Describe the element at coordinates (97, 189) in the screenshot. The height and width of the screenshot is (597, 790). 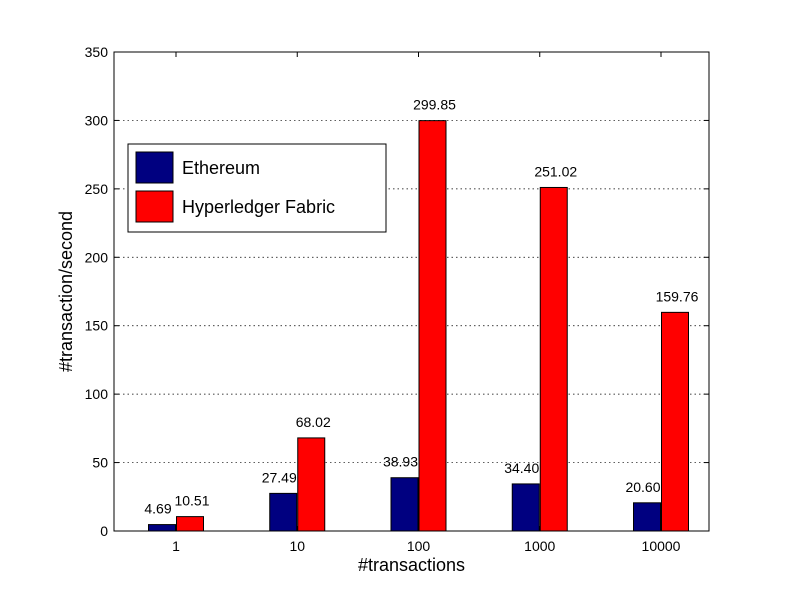
I see `y-tick-label: 250` at that location.